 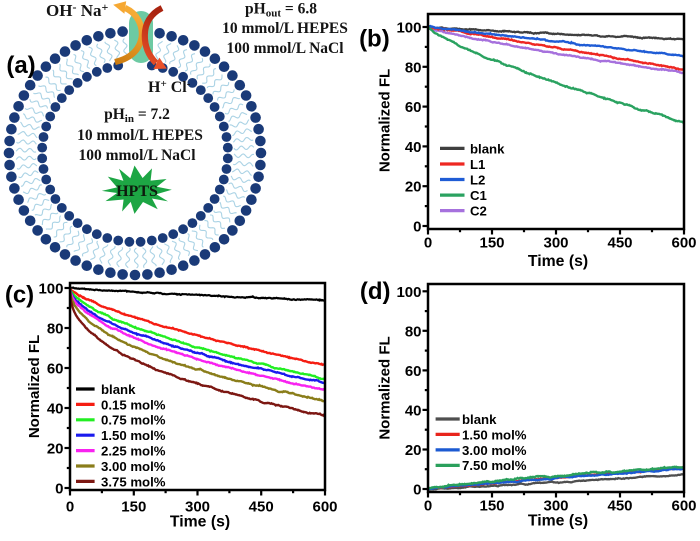 What do you see at coordinates (494, 465) in the screenshot?
I see `svg-text: 7.50 mol%` at bounding box center [494, 465].